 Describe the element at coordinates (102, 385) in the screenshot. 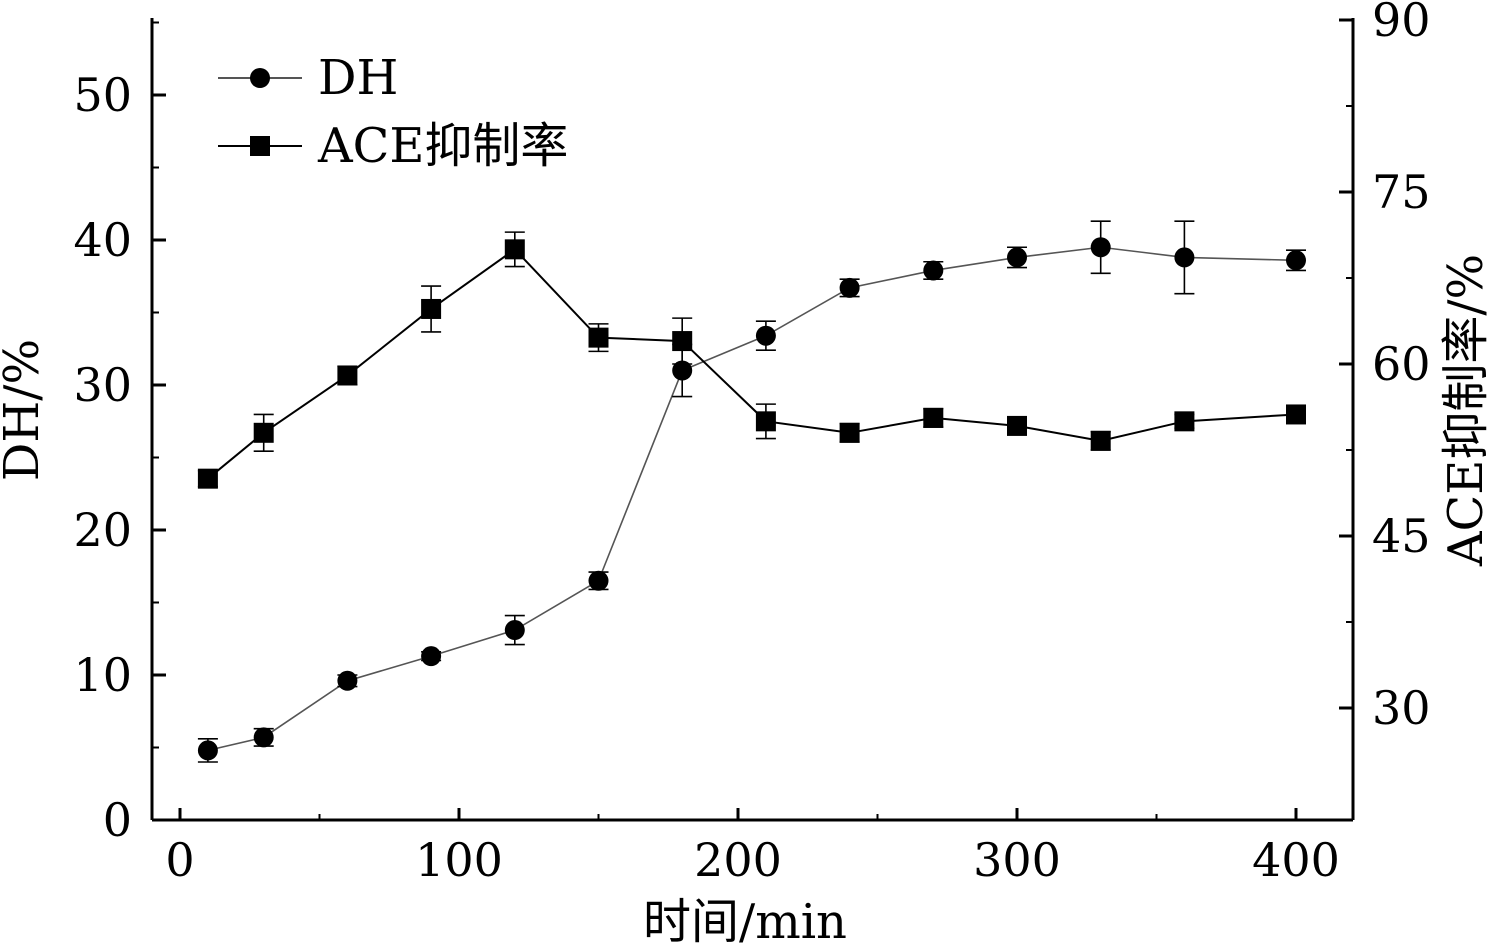

I see `left-y-tick-label-30: 30` at that location.